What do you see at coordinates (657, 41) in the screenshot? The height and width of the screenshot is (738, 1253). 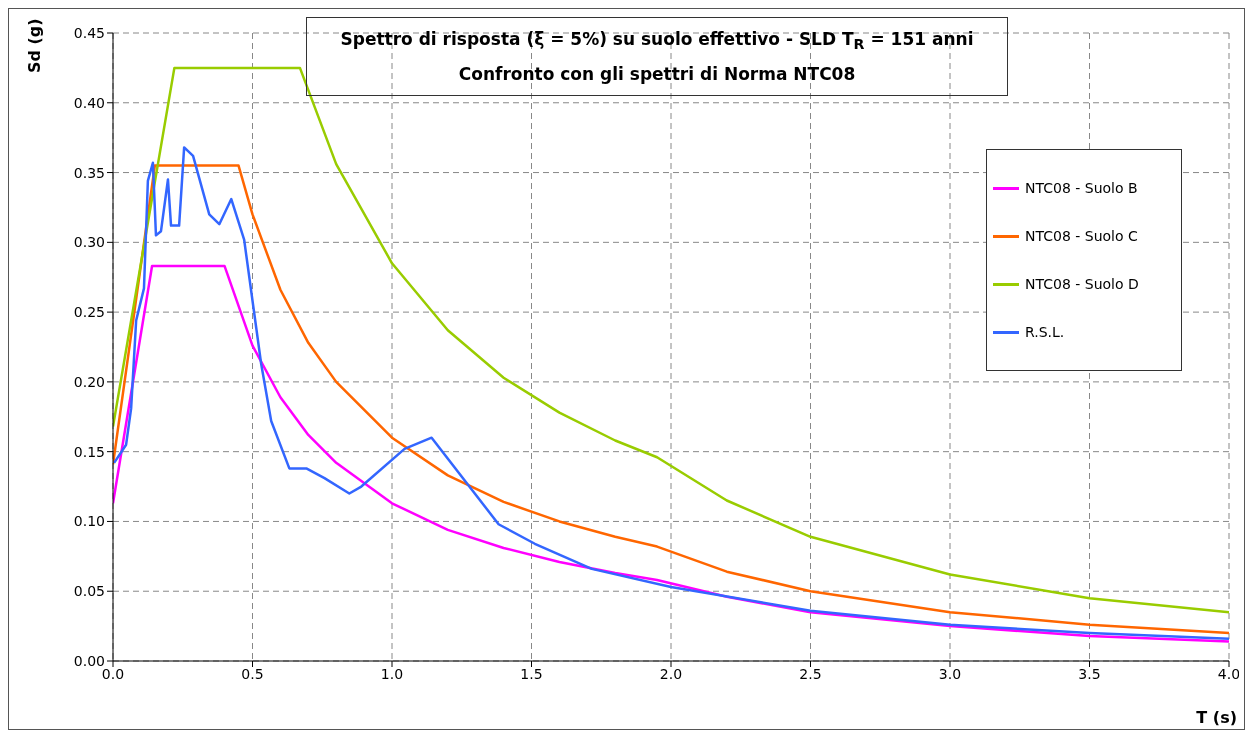 I see `chart-title: Spettro di risposta (ξ = 5%) su suolo effettivo - SLD T$_{R}$ = 151 anni` at bounding box center [657, 41].